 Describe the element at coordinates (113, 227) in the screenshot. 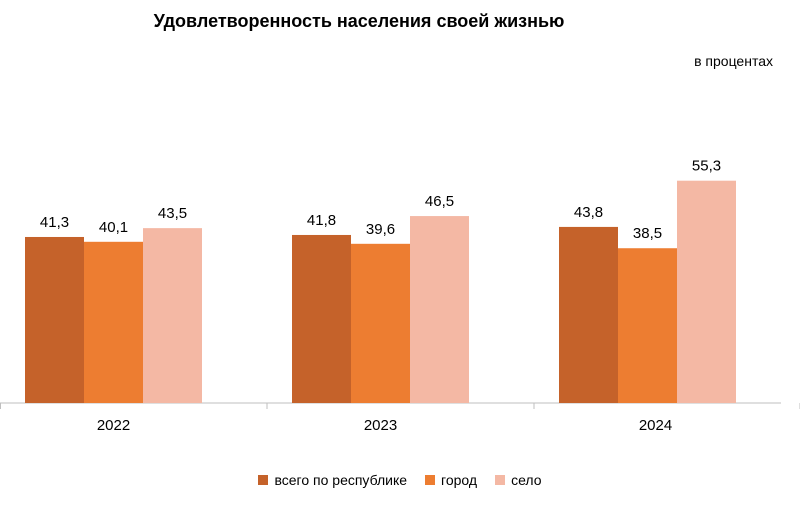

I see `data-label: 40,1` at that location.